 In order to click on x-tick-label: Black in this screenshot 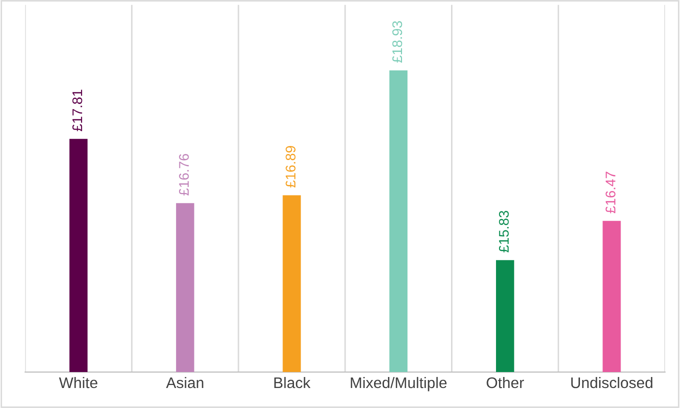, I will do `click(292, 382)`.